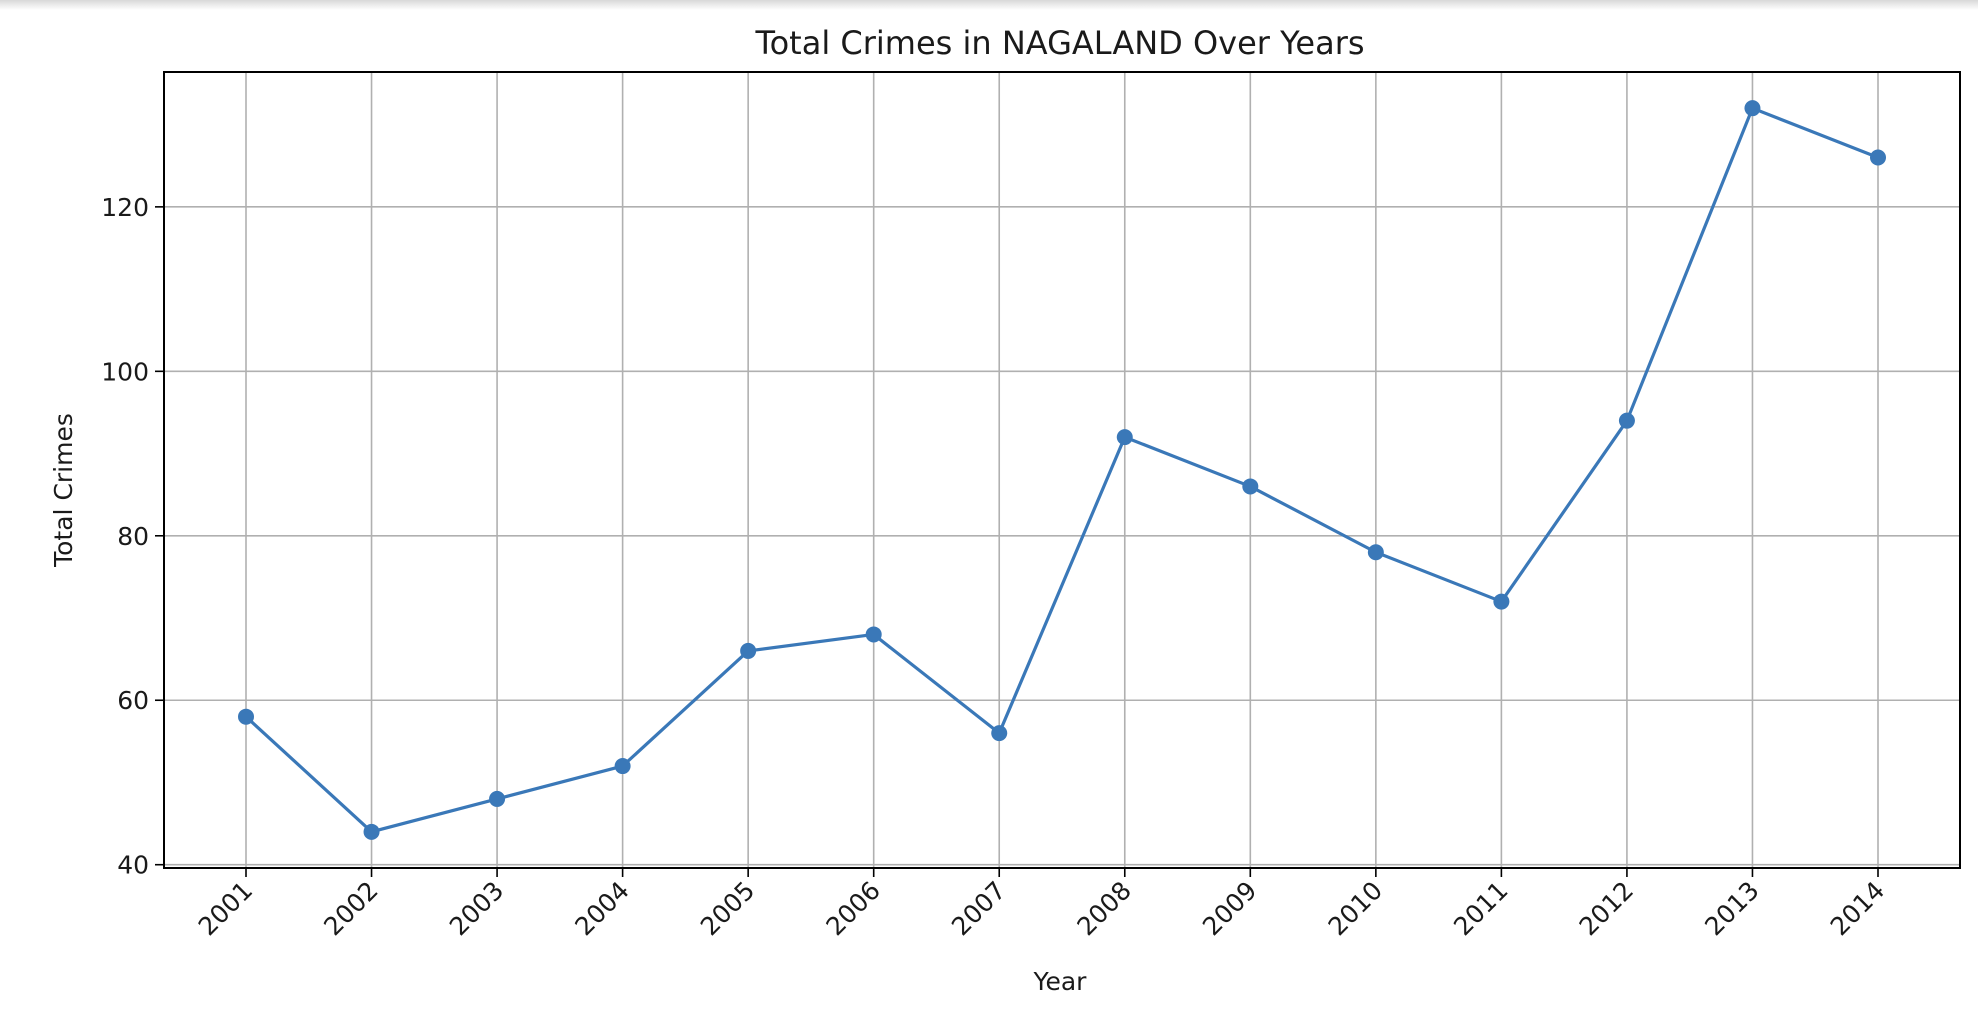 The width and height of the screenshot is (1978, 1012). I want to click on y-tick-label: 80, so click(133, 536).